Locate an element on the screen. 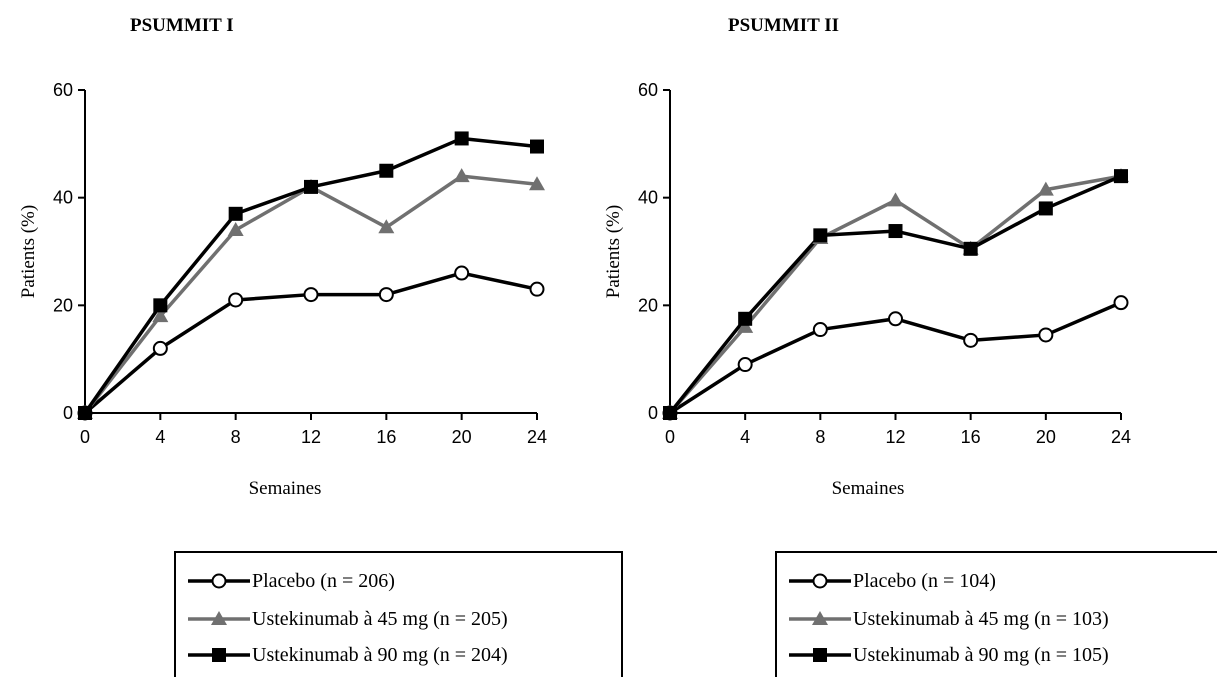  legend-item-ustekinumab-90: Ustekinumab à 90 mg (n = 204) is located at coordinates (347, 655).